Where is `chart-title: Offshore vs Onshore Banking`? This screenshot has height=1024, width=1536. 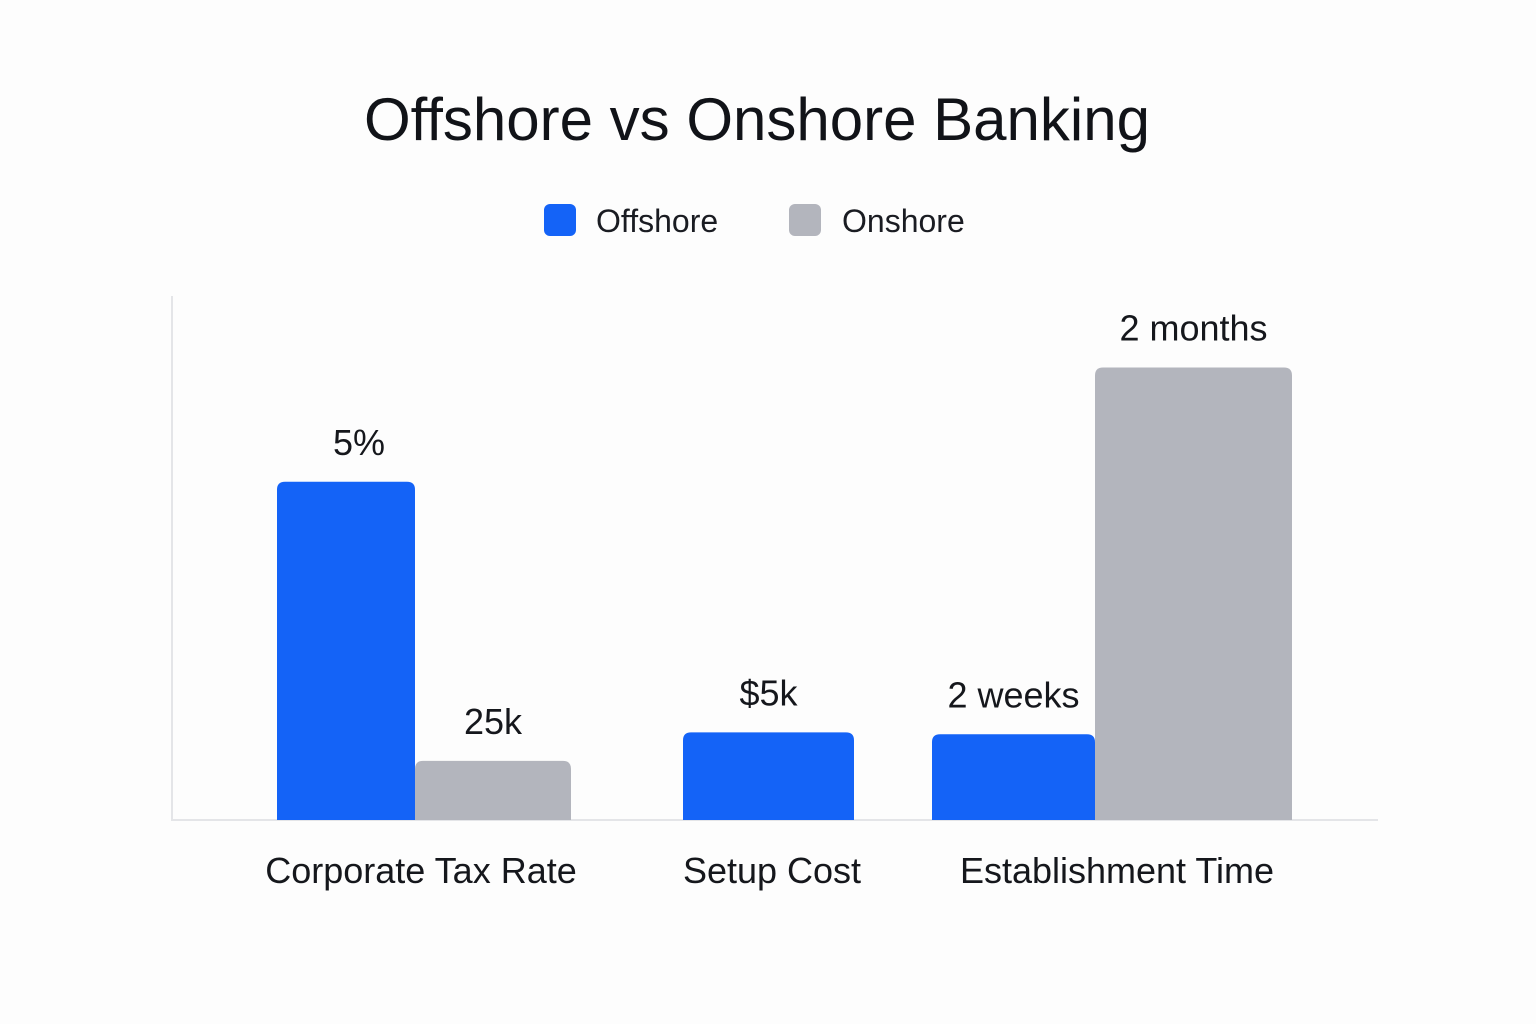 chart-title: Offshore vs Onshore Banking is located at coordinates (757, 119).